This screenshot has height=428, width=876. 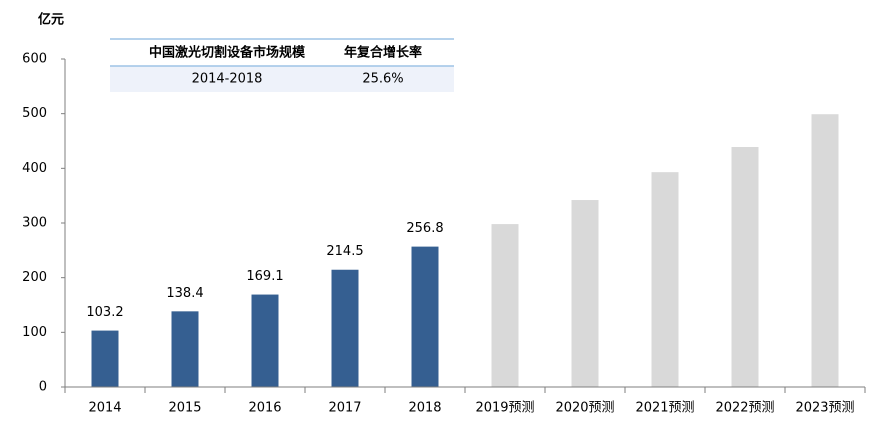 I want to click on data-label: 169.1, so click(x=264, y=276).